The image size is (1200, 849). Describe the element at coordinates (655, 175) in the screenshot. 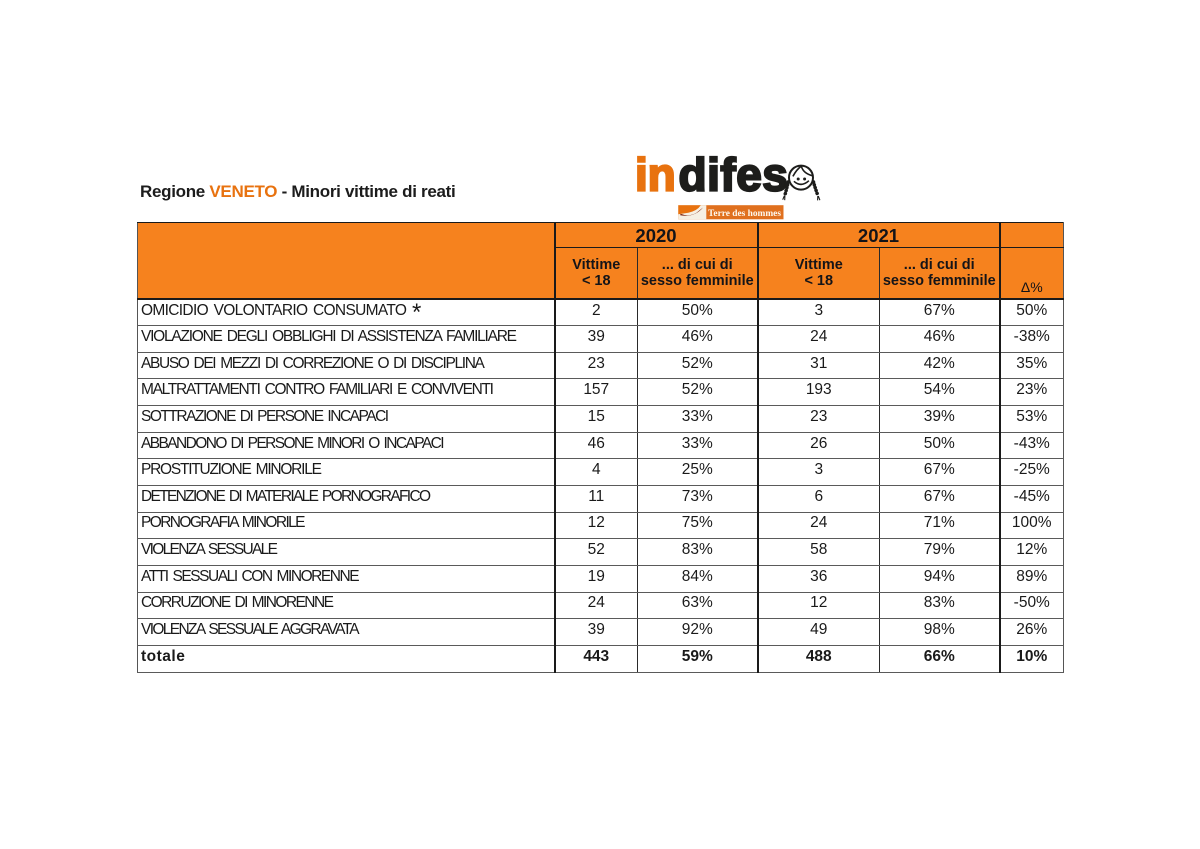

I see `svg-text: in` at that location.